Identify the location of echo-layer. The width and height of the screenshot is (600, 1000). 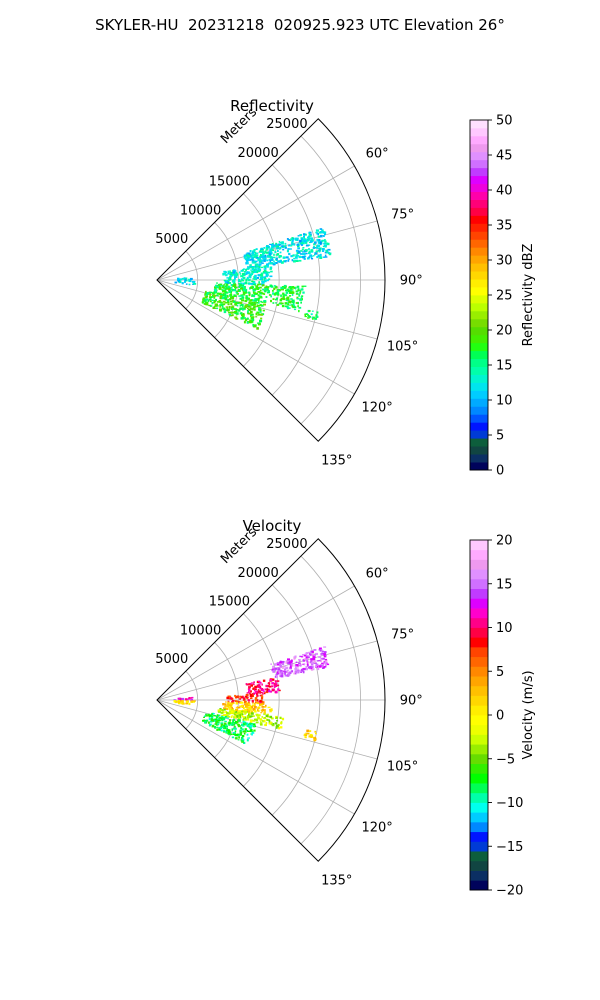
(251, 695).